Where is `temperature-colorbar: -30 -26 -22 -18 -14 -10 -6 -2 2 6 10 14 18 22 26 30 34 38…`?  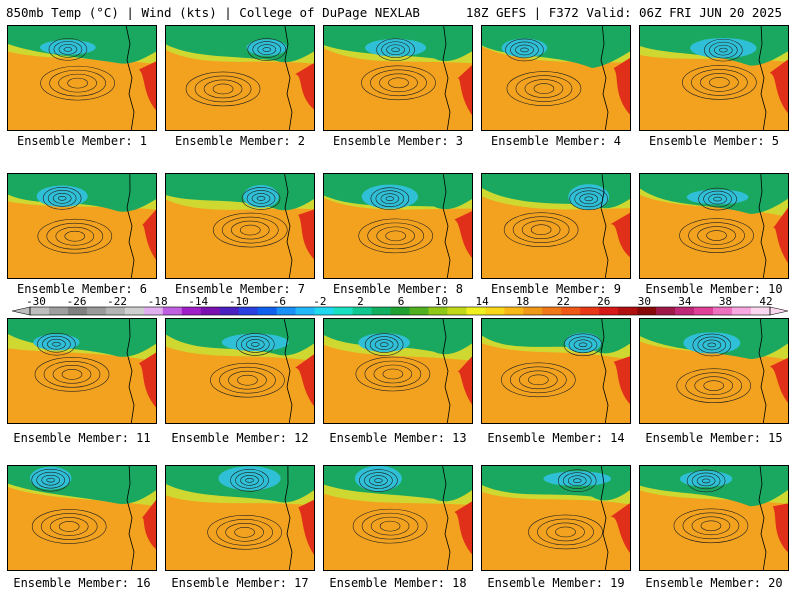 temperature-colorbar: -30 -26 -22 -18 -14 -10 -6 -2 2 6 10 14 18 22 26 30 34 38… is located at coordinates (400, 305).